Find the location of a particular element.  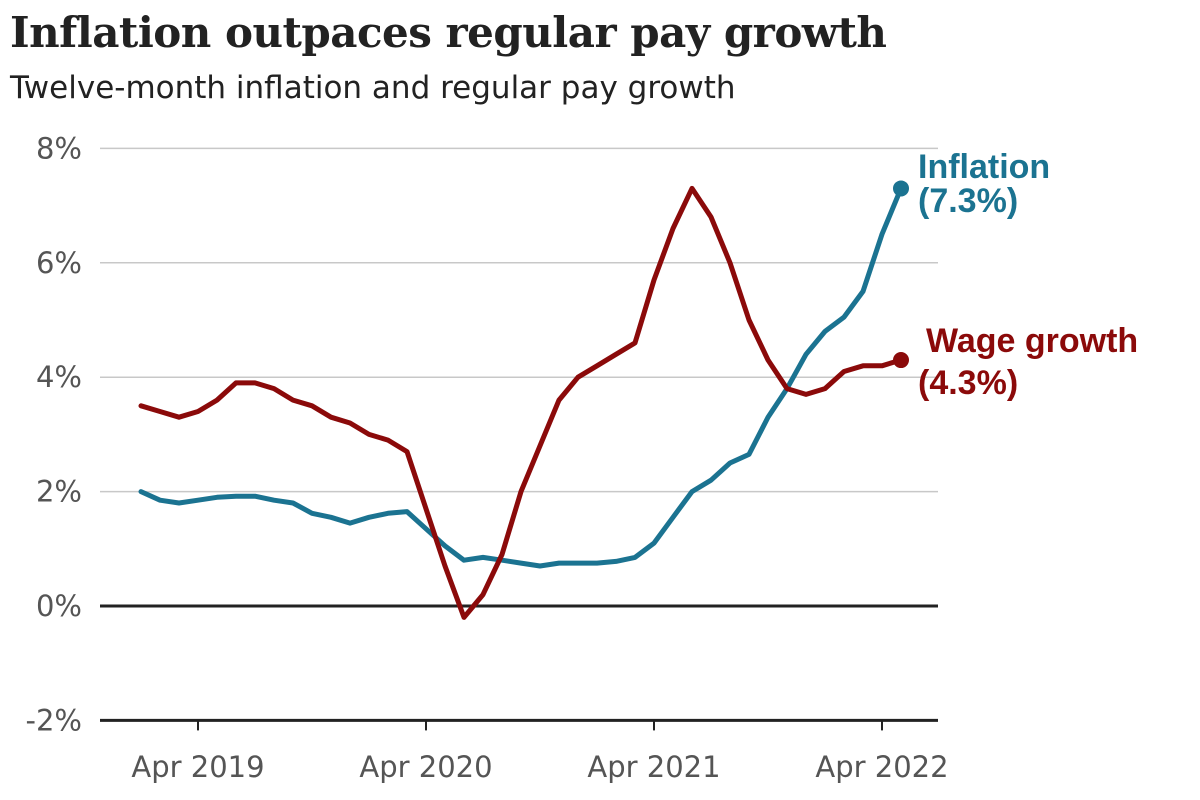

y-tick-label: 2% is located at coordinates (59, 492).